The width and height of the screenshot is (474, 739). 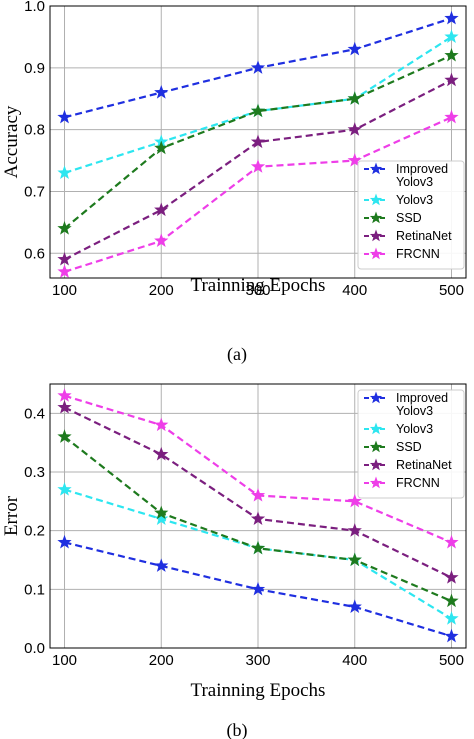 What do you see at coordinates (34, 7) in the screenshot?
I see `y-tick-label: 1.0` at bounding box center [34, 7].